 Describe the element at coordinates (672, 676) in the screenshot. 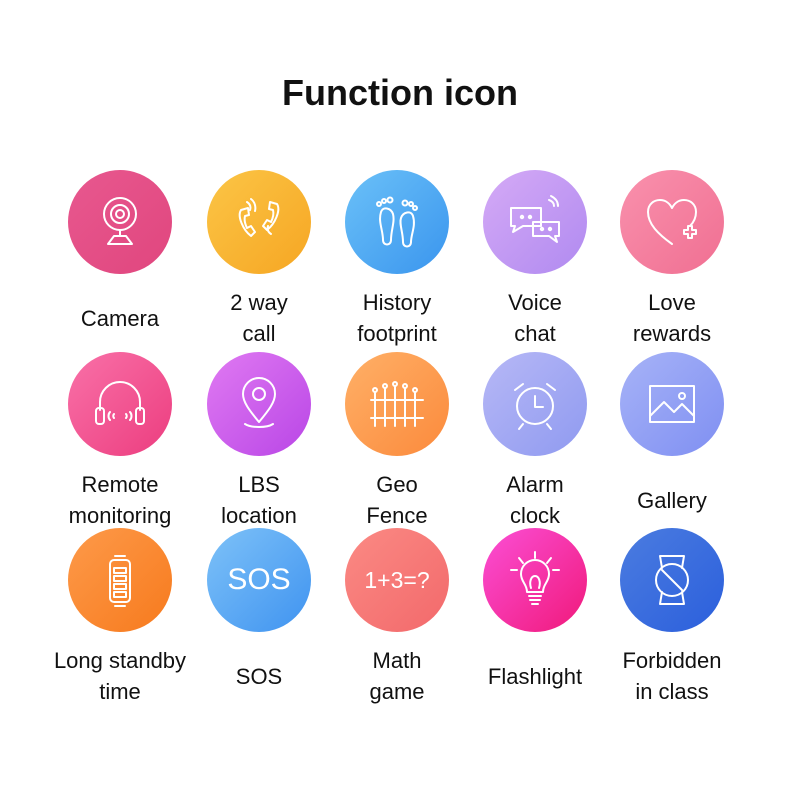

I see `feature-label: Forbidden in class` at that location.